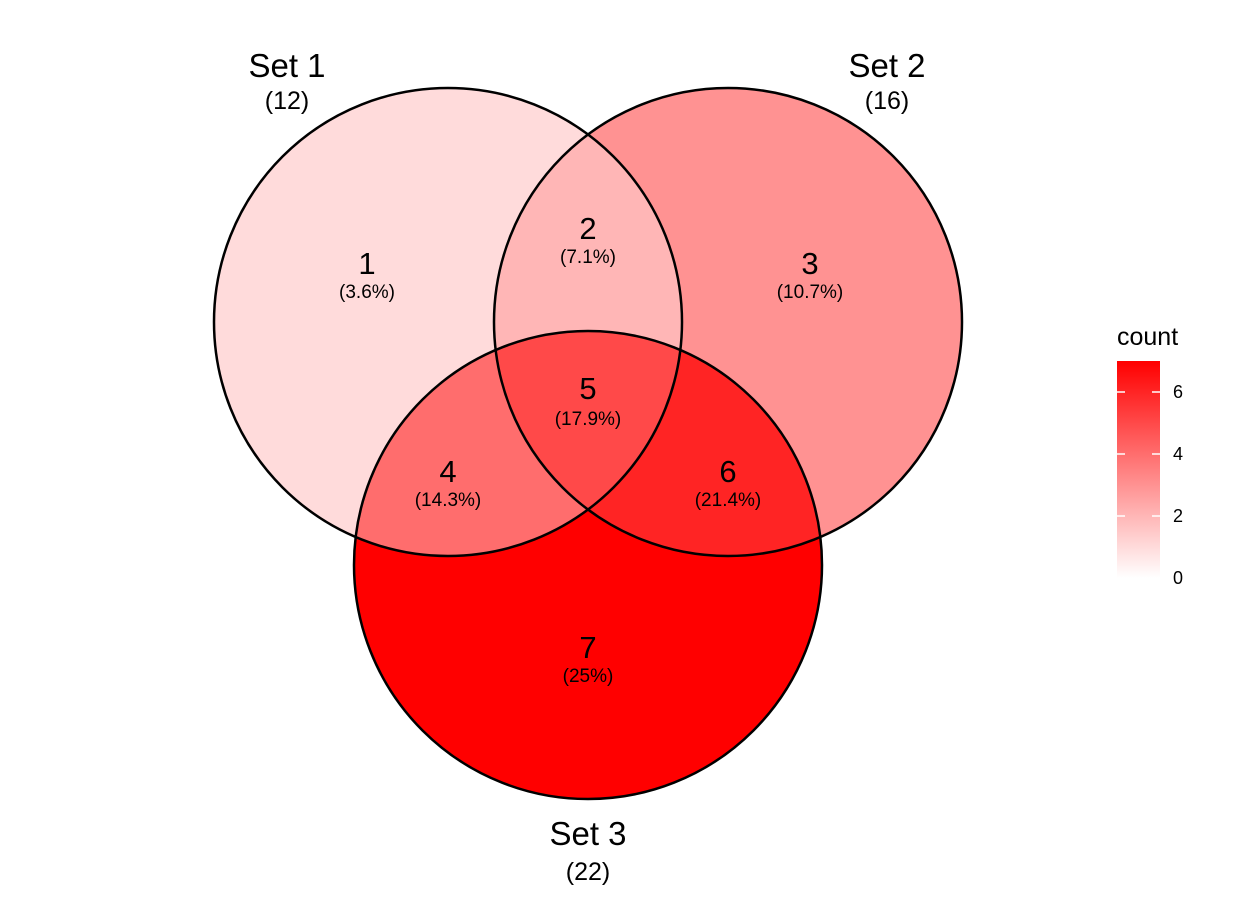  Describe the element at coordinates (1138, 469) in the screenshot. I see `legend-colorbar` at that location.